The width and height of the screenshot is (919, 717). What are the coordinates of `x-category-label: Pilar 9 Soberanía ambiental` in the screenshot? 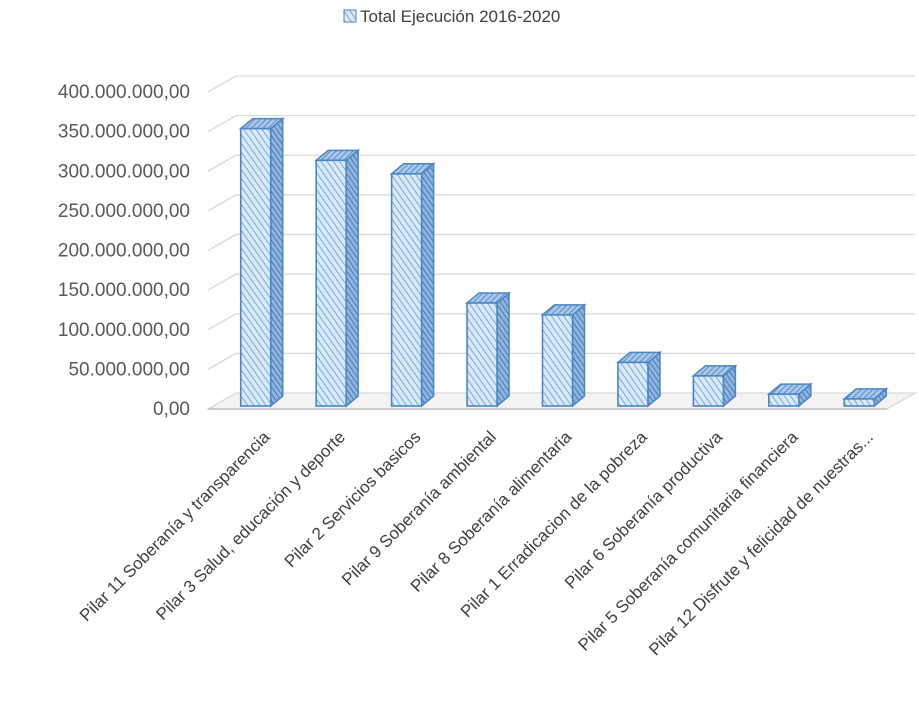 It's located at (419, 508).